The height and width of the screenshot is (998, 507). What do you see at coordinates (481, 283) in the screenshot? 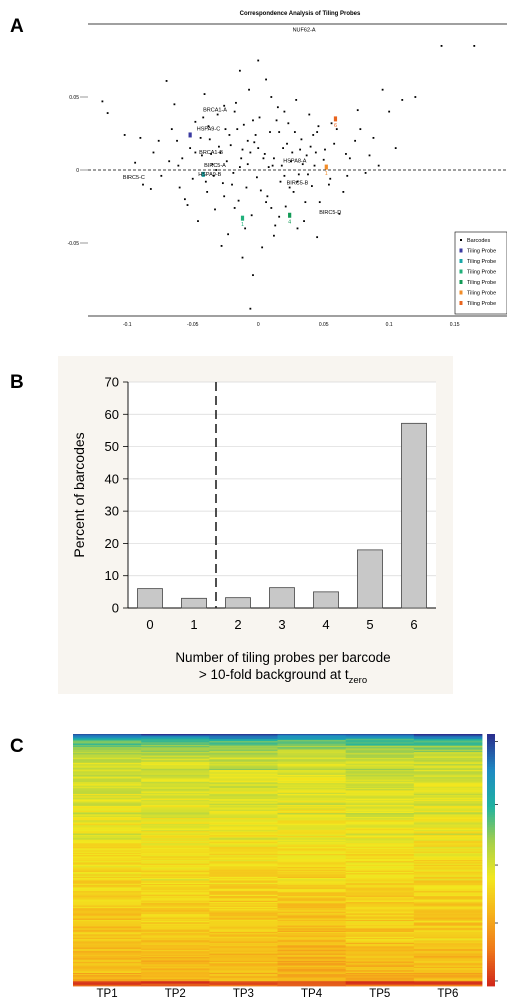
I see `legend-label: Tiling Probe` at bounding box center [481, 283].